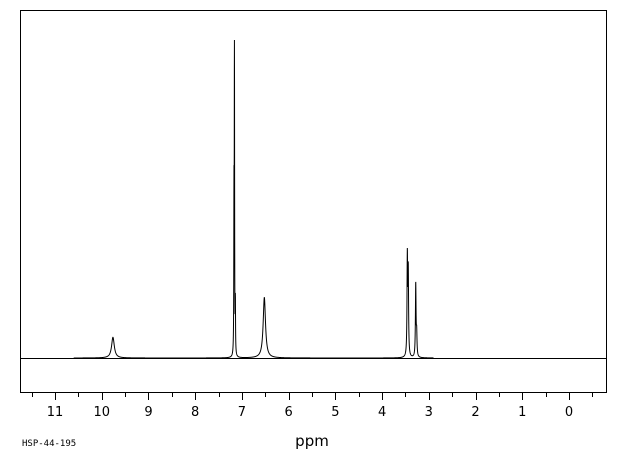  Describe the element at coordinates (475, 412) in the screenshot. I see `x-tick-label: 2` at that location.